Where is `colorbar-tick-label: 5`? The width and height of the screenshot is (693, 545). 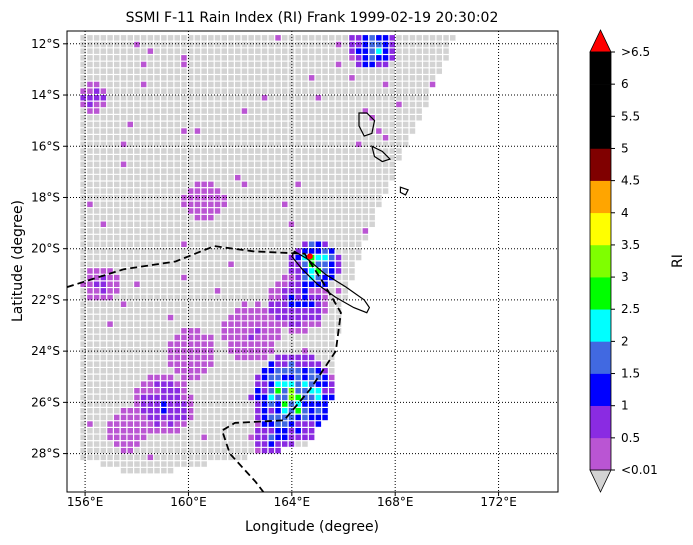
colorbar-tick-label: 5 is located at coordinates (625, 148).